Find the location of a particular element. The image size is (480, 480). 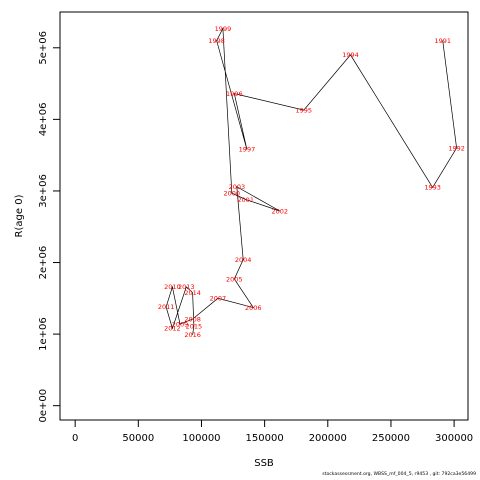

year-point-label: 2001 is located at coordinates (245, 200).